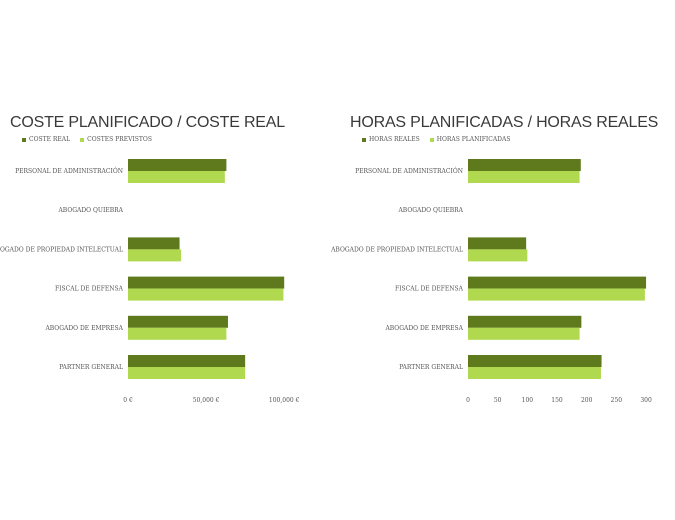 The width and height of the screenshot is (675, 520). I want to click on x-tick-label: 150, so click(557, 400).